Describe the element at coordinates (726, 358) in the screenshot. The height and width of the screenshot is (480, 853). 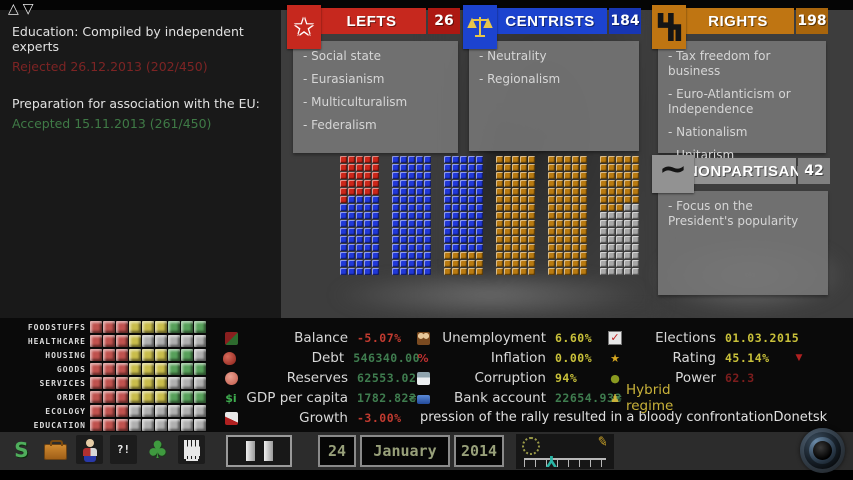
I see `stat-row: ★ Rating 45.14% ▼` at that location.